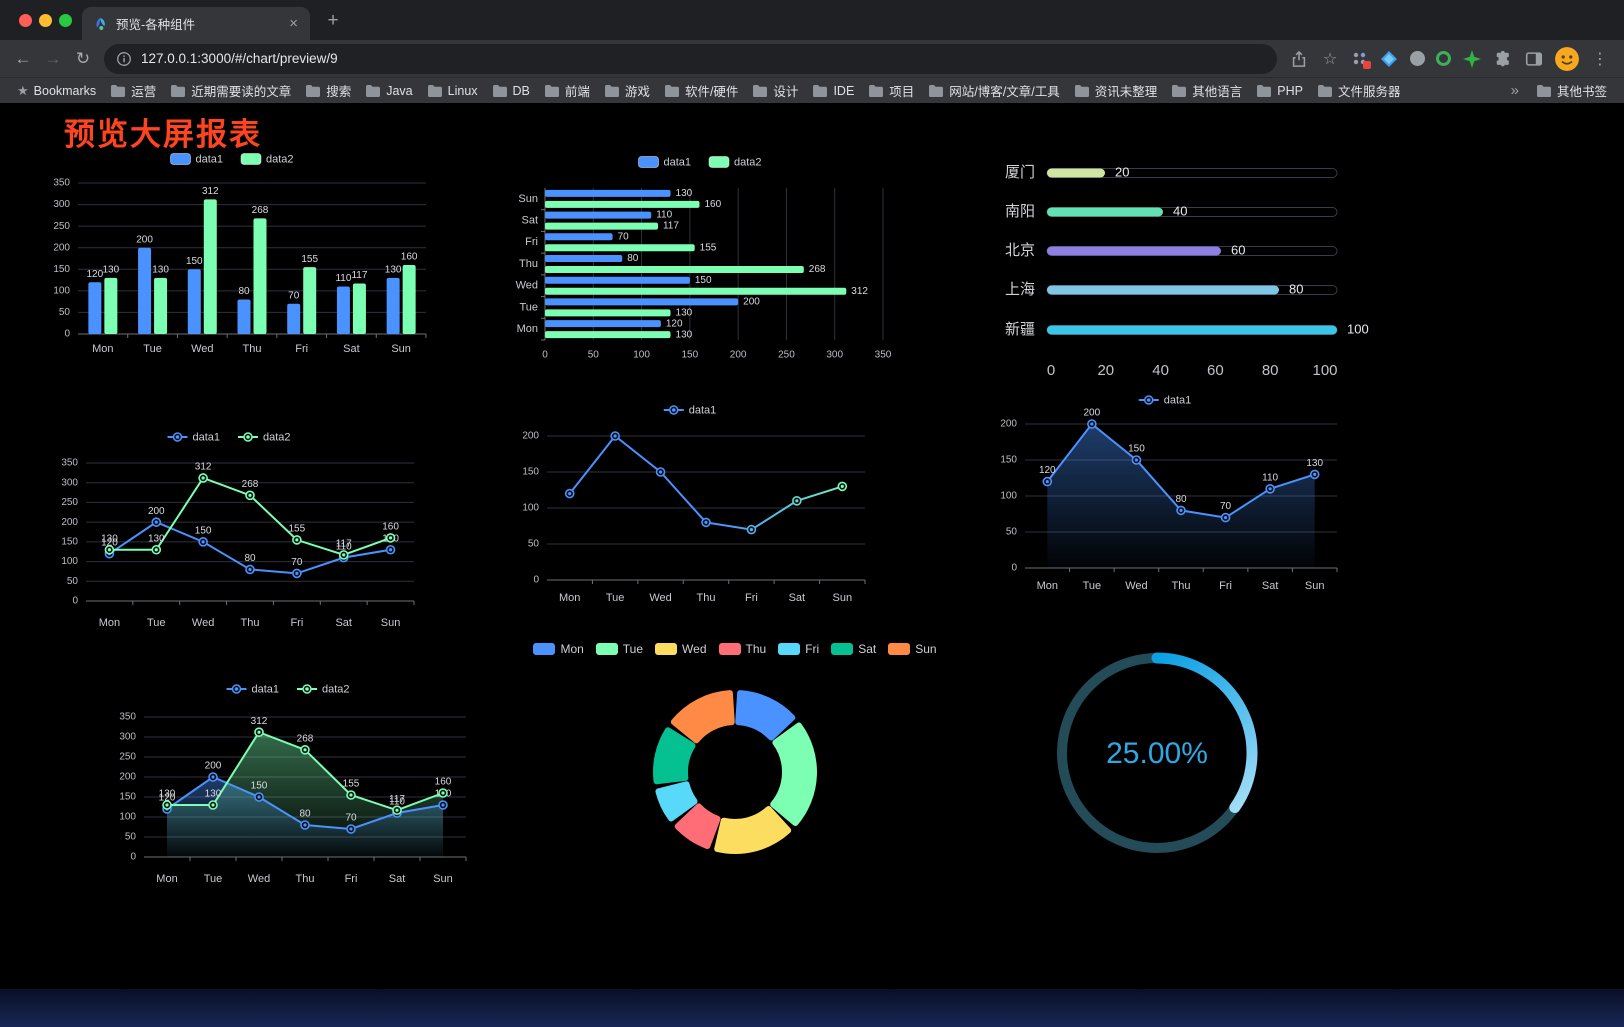 This screenshot has width=1624, height=1027. I want to click on bookmark-folder: Linux, so click(452, 91).